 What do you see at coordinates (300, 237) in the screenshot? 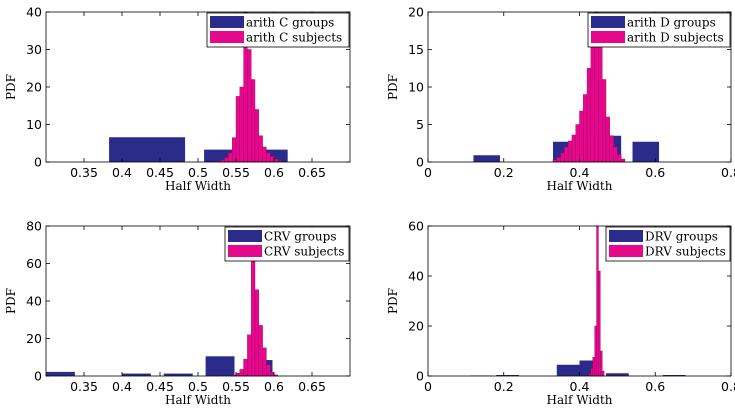
I see `legend-label-groups: CRV groups` at bounding box center [300, 237].